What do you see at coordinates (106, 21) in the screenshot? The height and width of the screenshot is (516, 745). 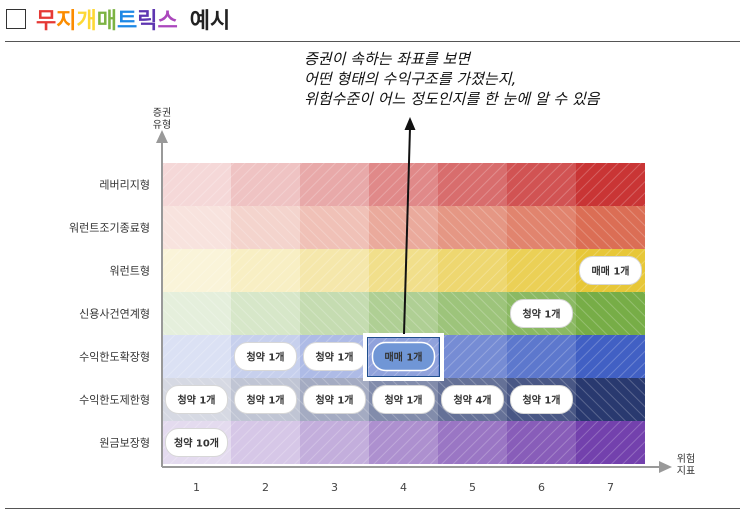 I see `title-char: 매` at bounding box center [106, 21].